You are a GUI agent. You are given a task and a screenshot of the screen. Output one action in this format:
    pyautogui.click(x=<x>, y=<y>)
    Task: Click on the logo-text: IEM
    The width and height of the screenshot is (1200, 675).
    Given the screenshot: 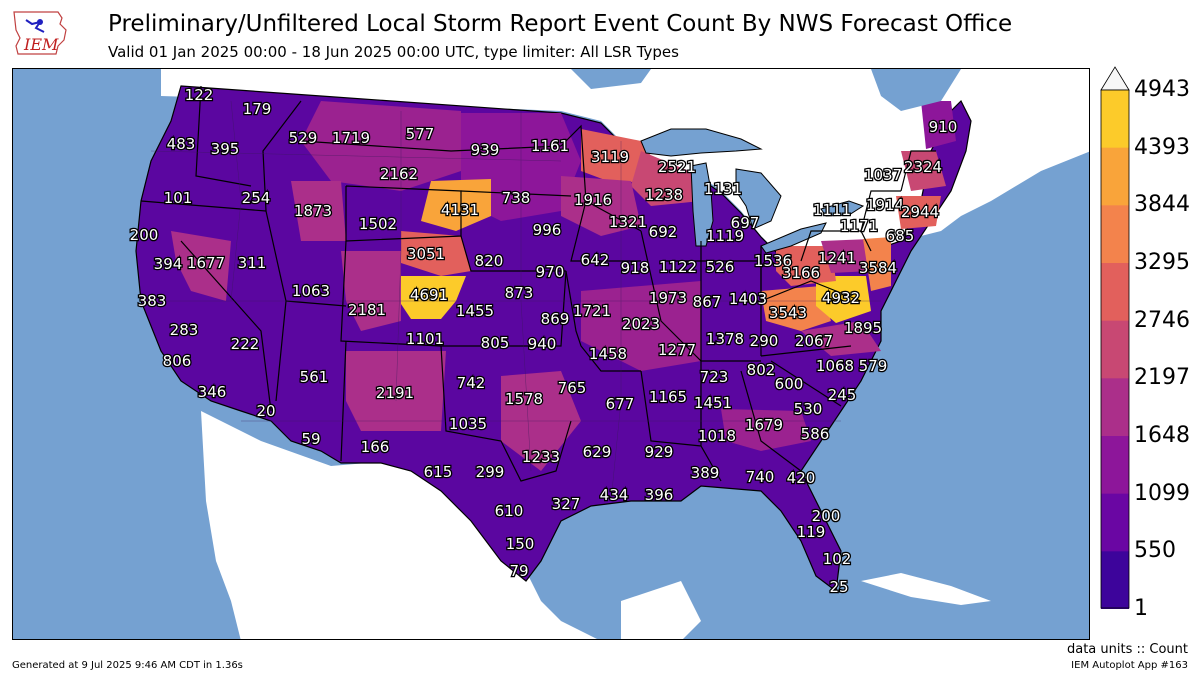 What is the action you would take?
    pyautogui.click(x=41, y=44)
    